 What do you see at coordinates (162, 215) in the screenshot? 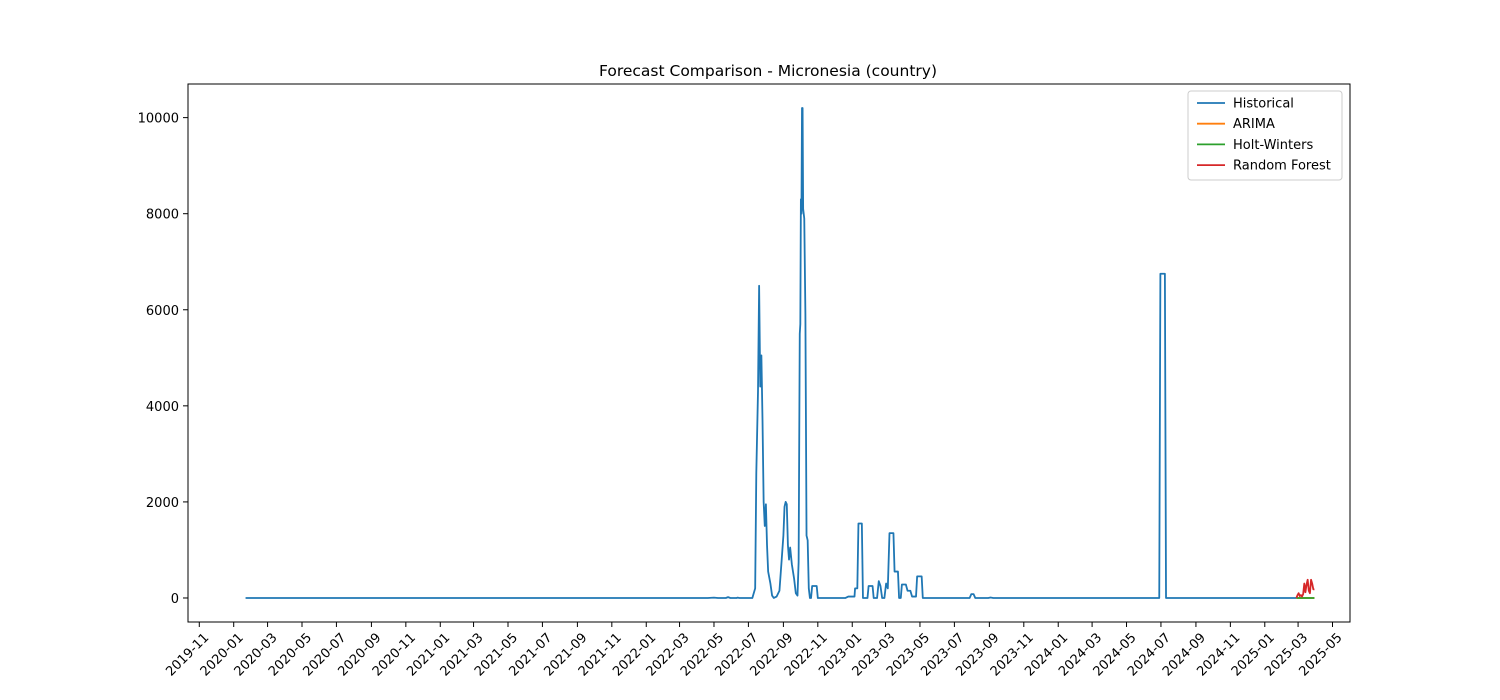
I see `y-tick-label: 8000` at bounding box center [162, 215].